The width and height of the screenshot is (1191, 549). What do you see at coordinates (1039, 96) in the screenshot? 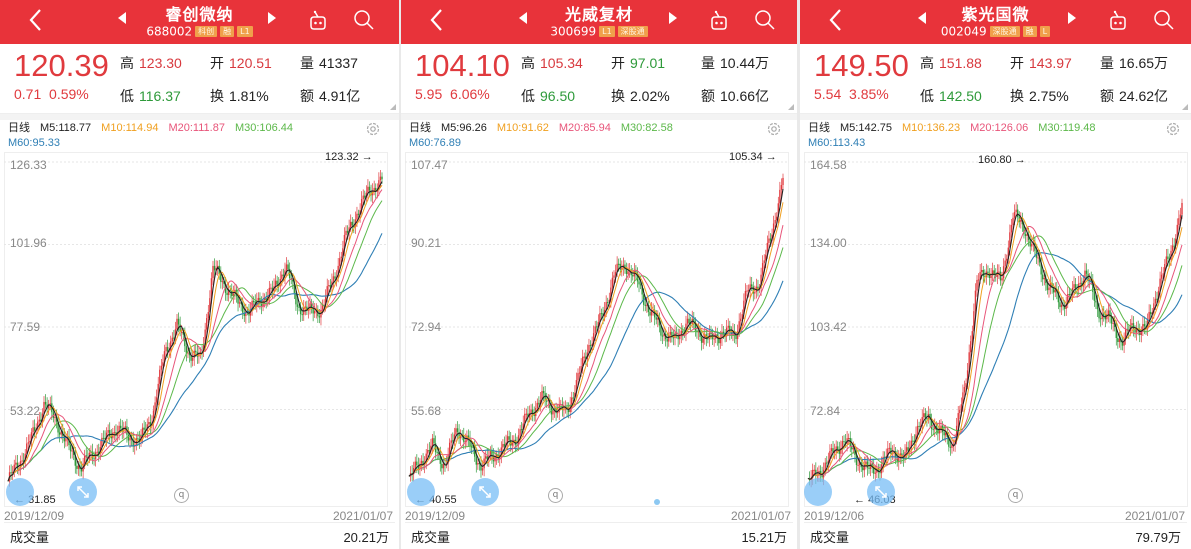
I see `turnover-stat: 换 2.75%` at bounding box center [1039, 96].